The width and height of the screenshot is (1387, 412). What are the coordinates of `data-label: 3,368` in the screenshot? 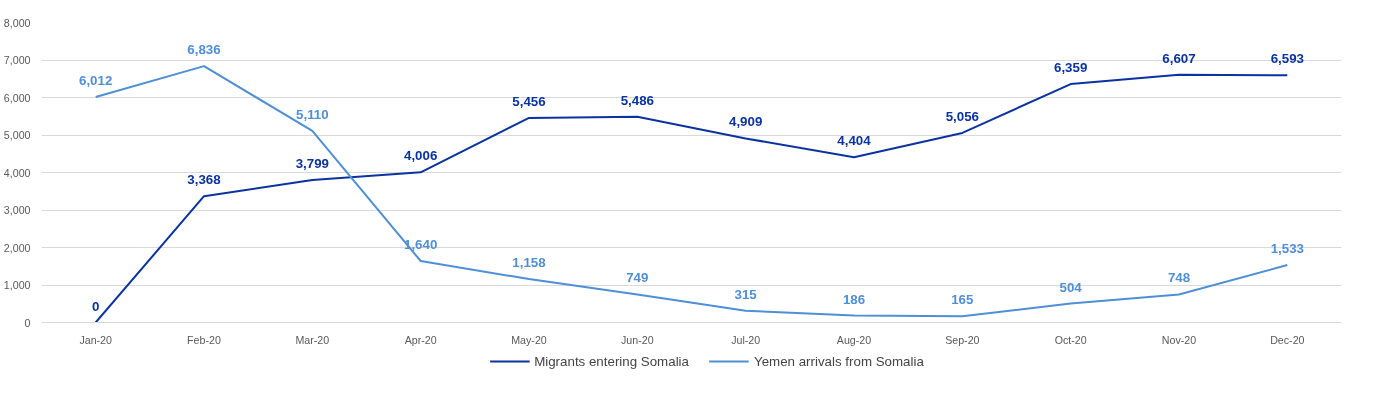 It's located at (204, 180).